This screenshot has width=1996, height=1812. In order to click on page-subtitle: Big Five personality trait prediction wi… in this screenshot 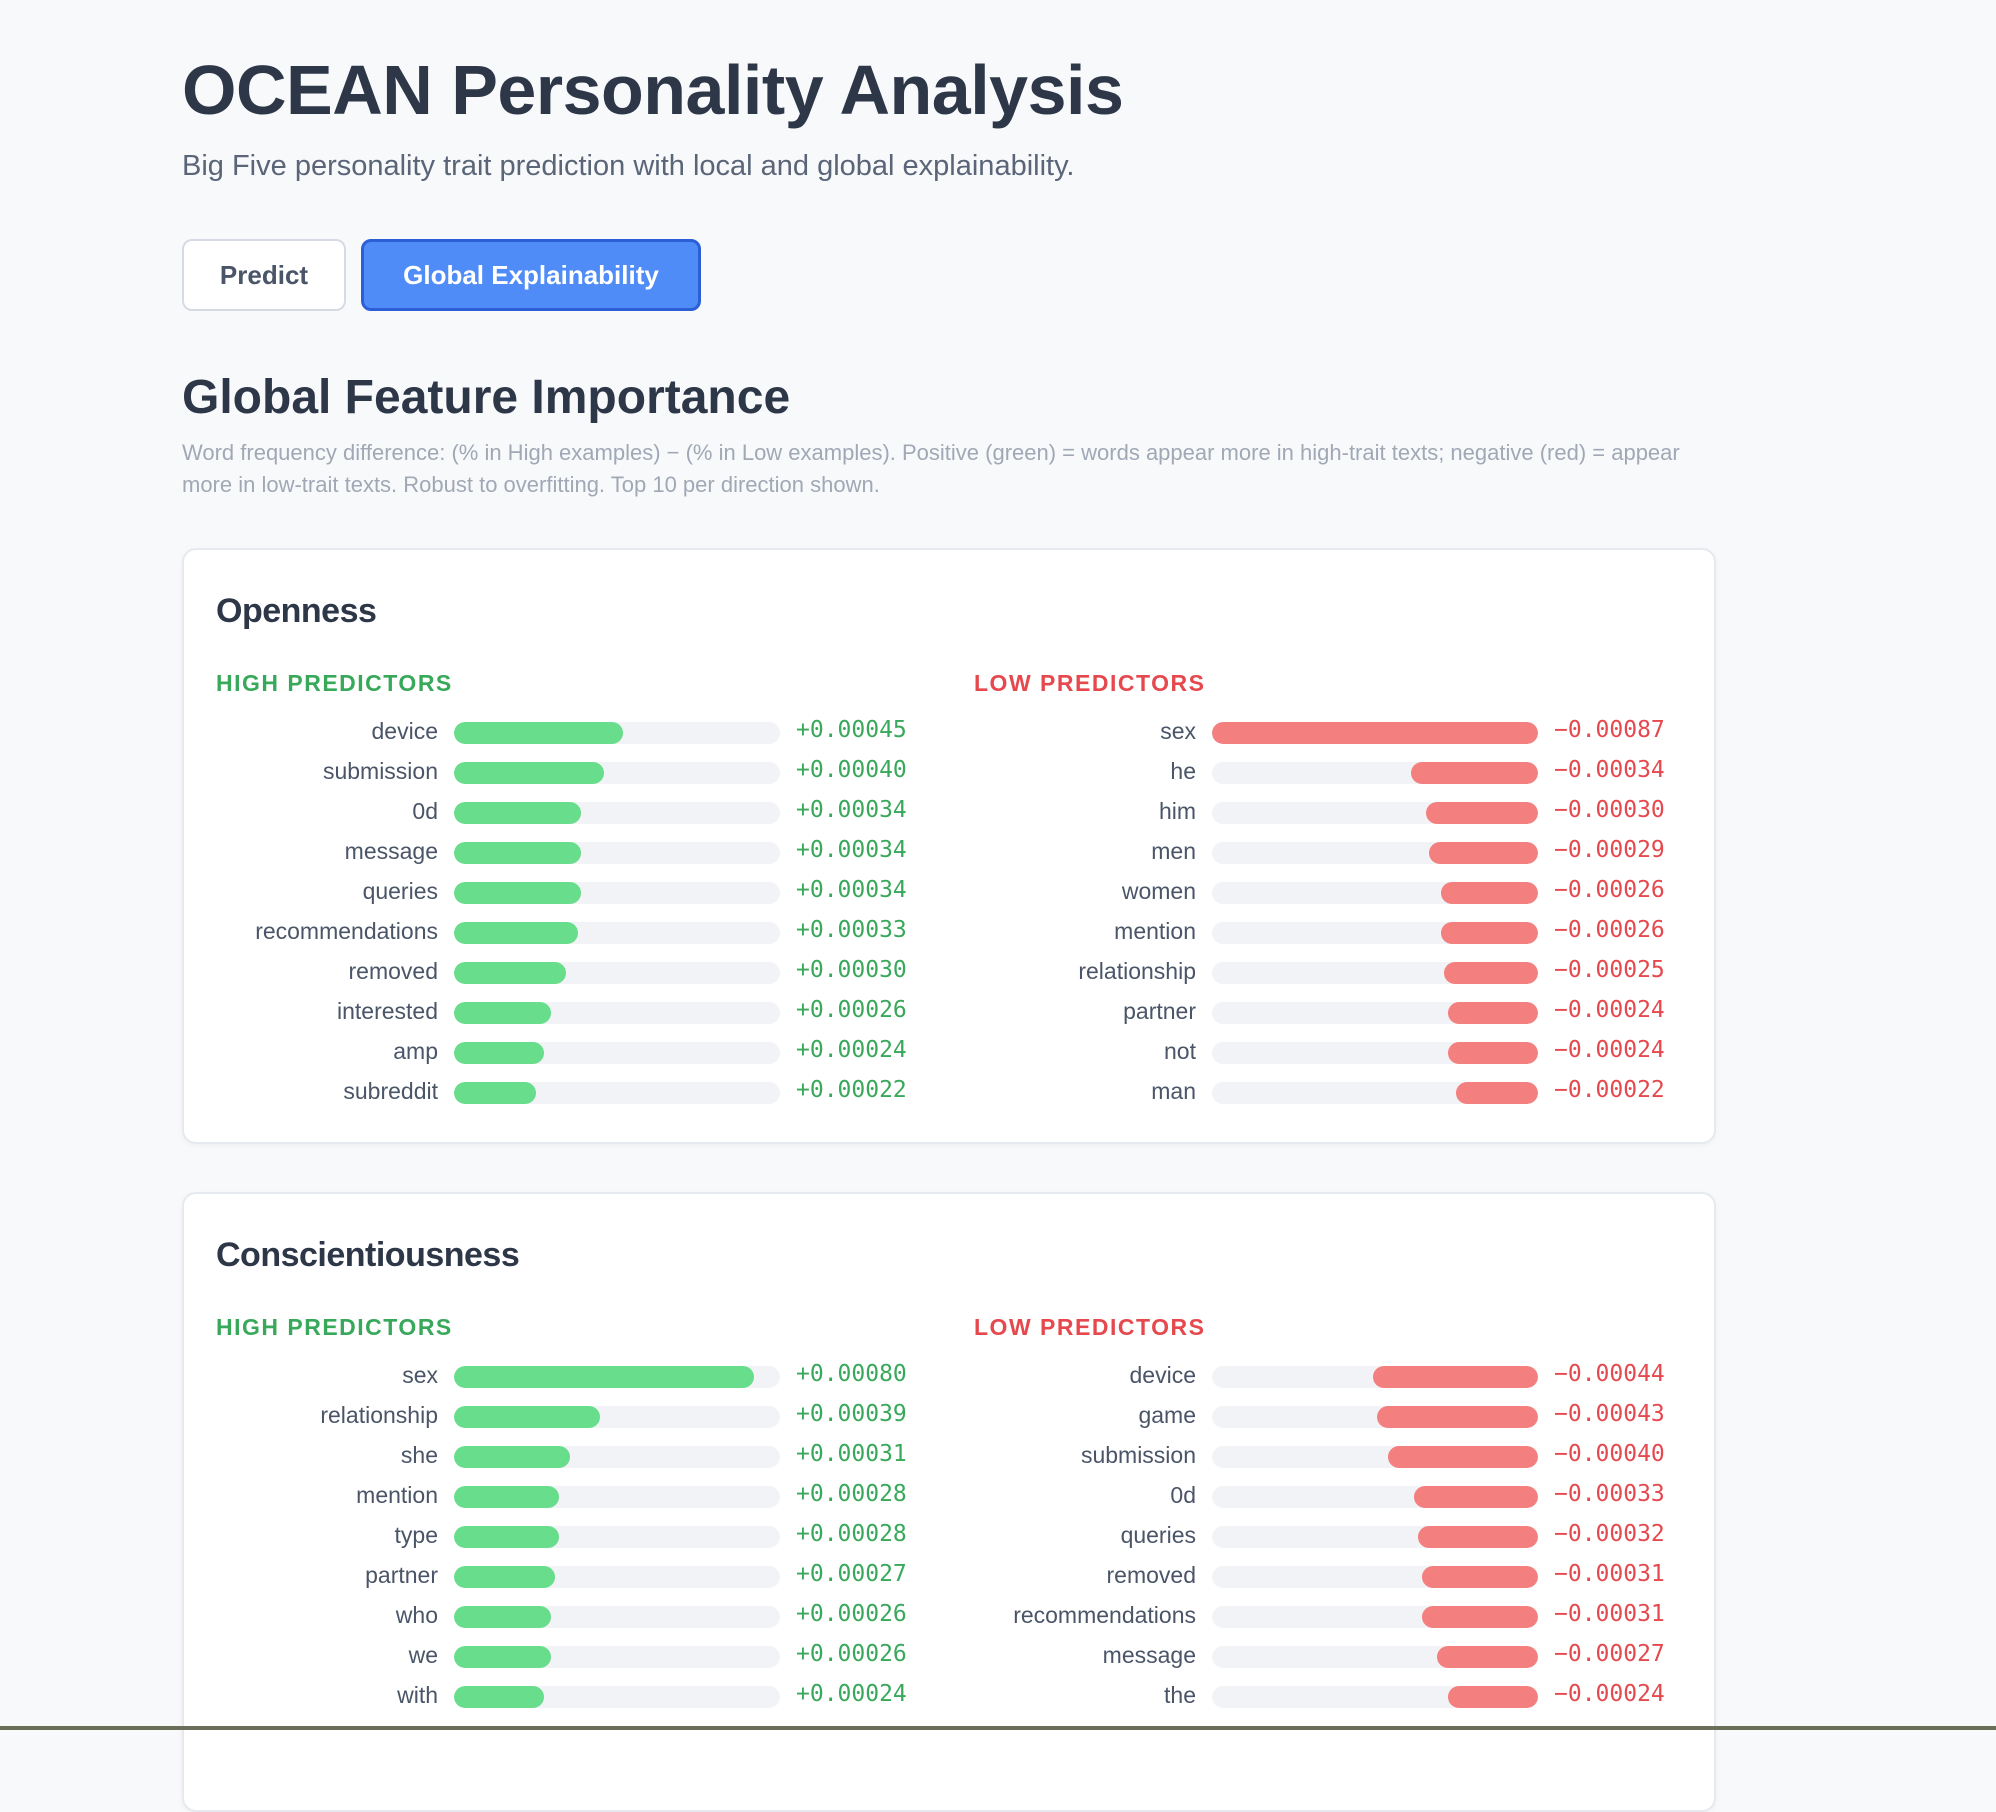, I will do `click(628, 166)`.